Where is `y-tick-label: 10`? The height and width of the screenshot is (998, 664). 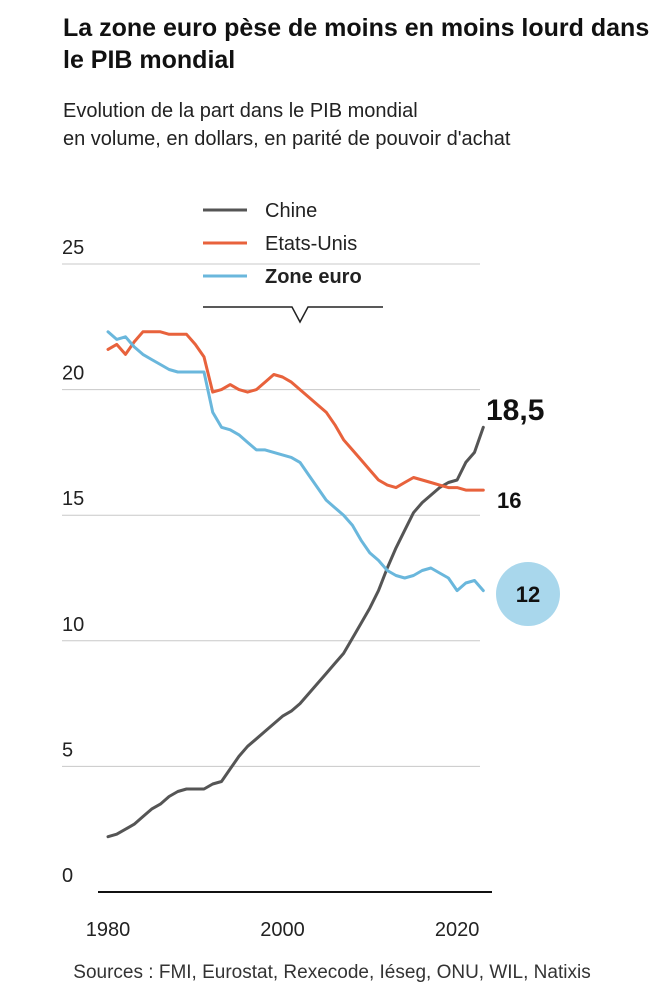 y-tick-label: 10 is located at coordinates (73, 625).